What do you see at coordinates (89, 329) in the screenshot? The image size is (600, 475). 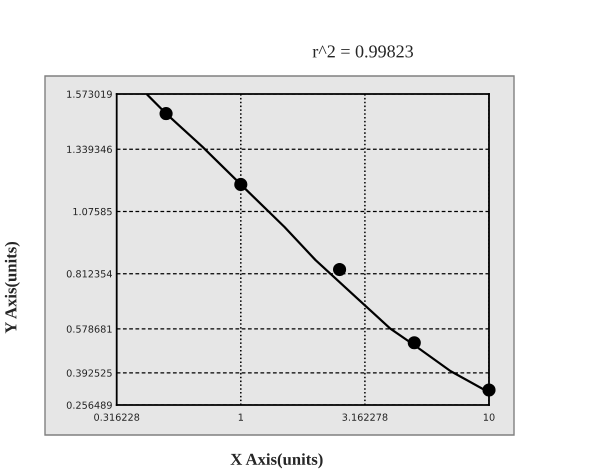 I see `y-tick-label: 0.578681` at bounding box center [89, 329].